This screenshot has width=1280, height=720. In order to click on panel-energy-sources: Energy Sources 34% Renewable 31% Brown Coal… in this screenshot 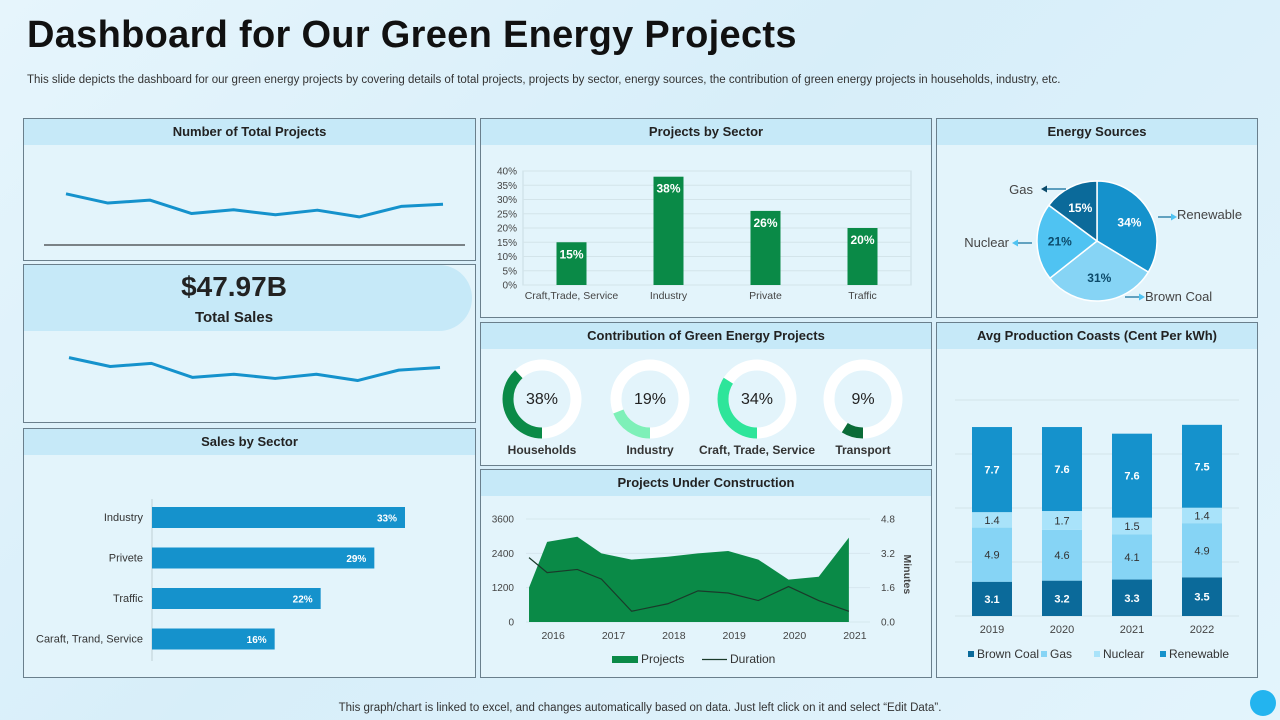, I will do `click(1097, 218)`.